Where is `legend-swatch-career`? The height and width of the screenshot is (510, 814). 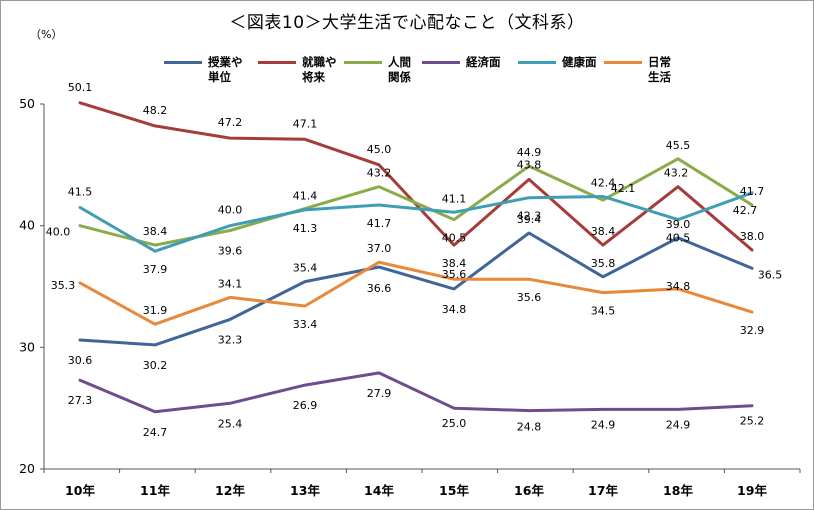 legend-swatch-career is located at coordinates (277, 62).